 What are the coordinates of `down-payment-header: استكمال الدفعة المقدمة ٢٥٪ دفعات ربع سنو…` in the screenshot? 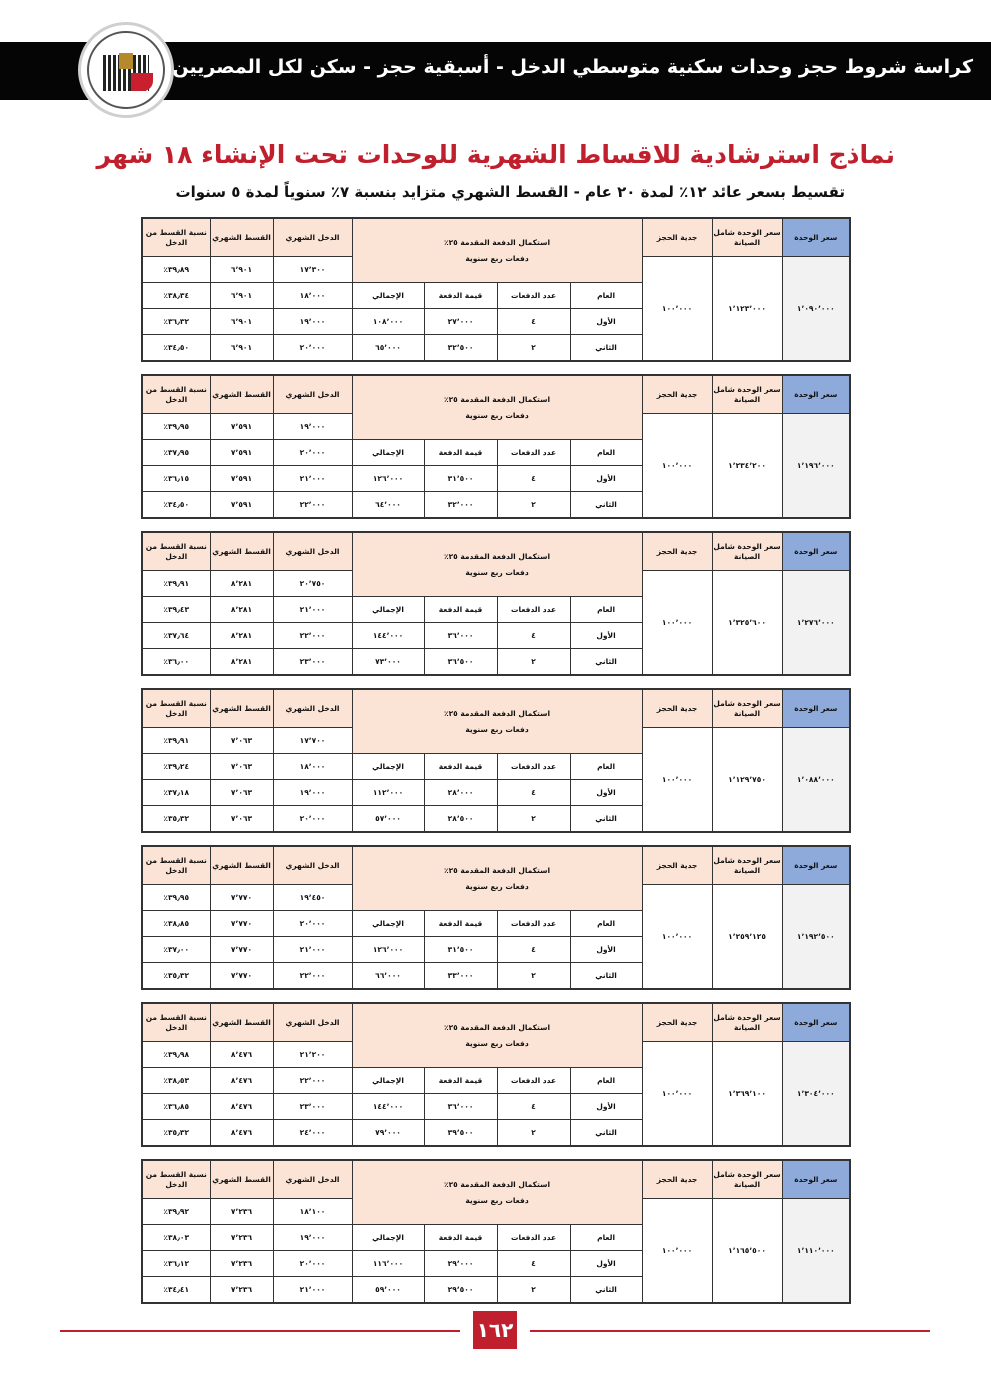 It's located at (497, 721).